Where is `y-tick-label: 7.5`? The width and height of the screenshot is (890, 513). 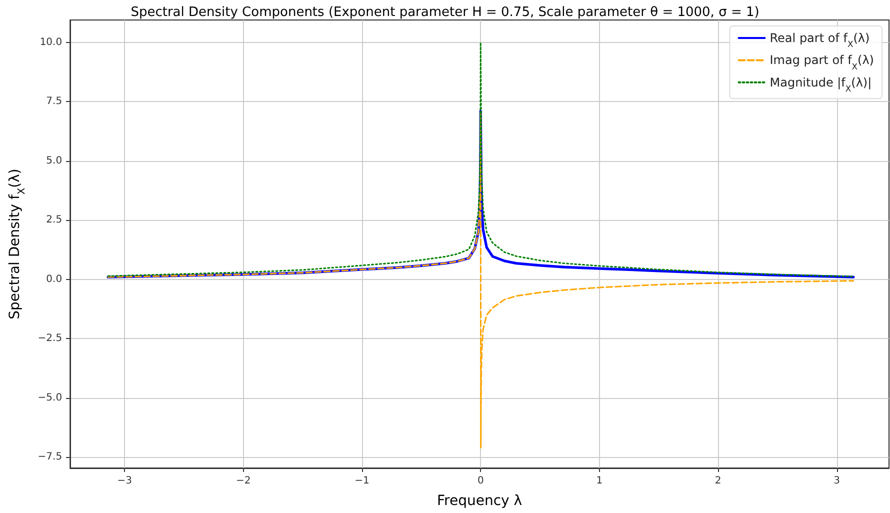
y-tick-label: 7.5 is located at coordinates (54, 102).